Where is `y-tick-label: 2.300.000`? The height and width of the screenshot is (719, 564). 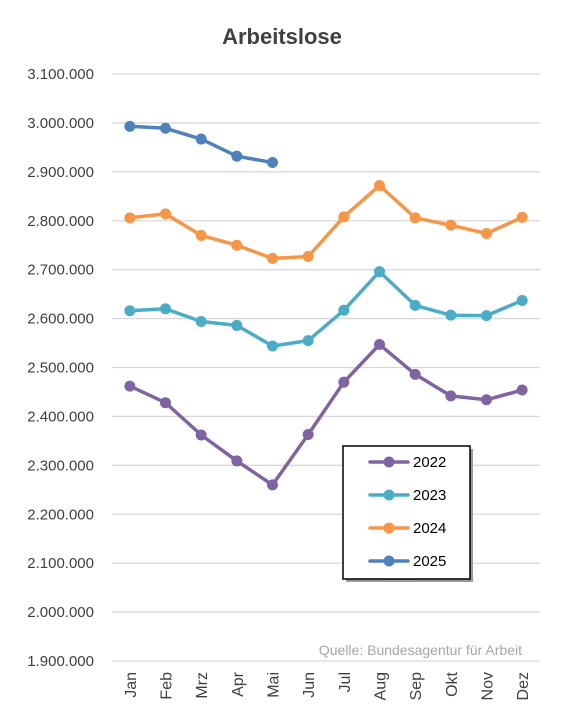
y-tick-label: 2.300.000 is located at coordinates (60, 465).